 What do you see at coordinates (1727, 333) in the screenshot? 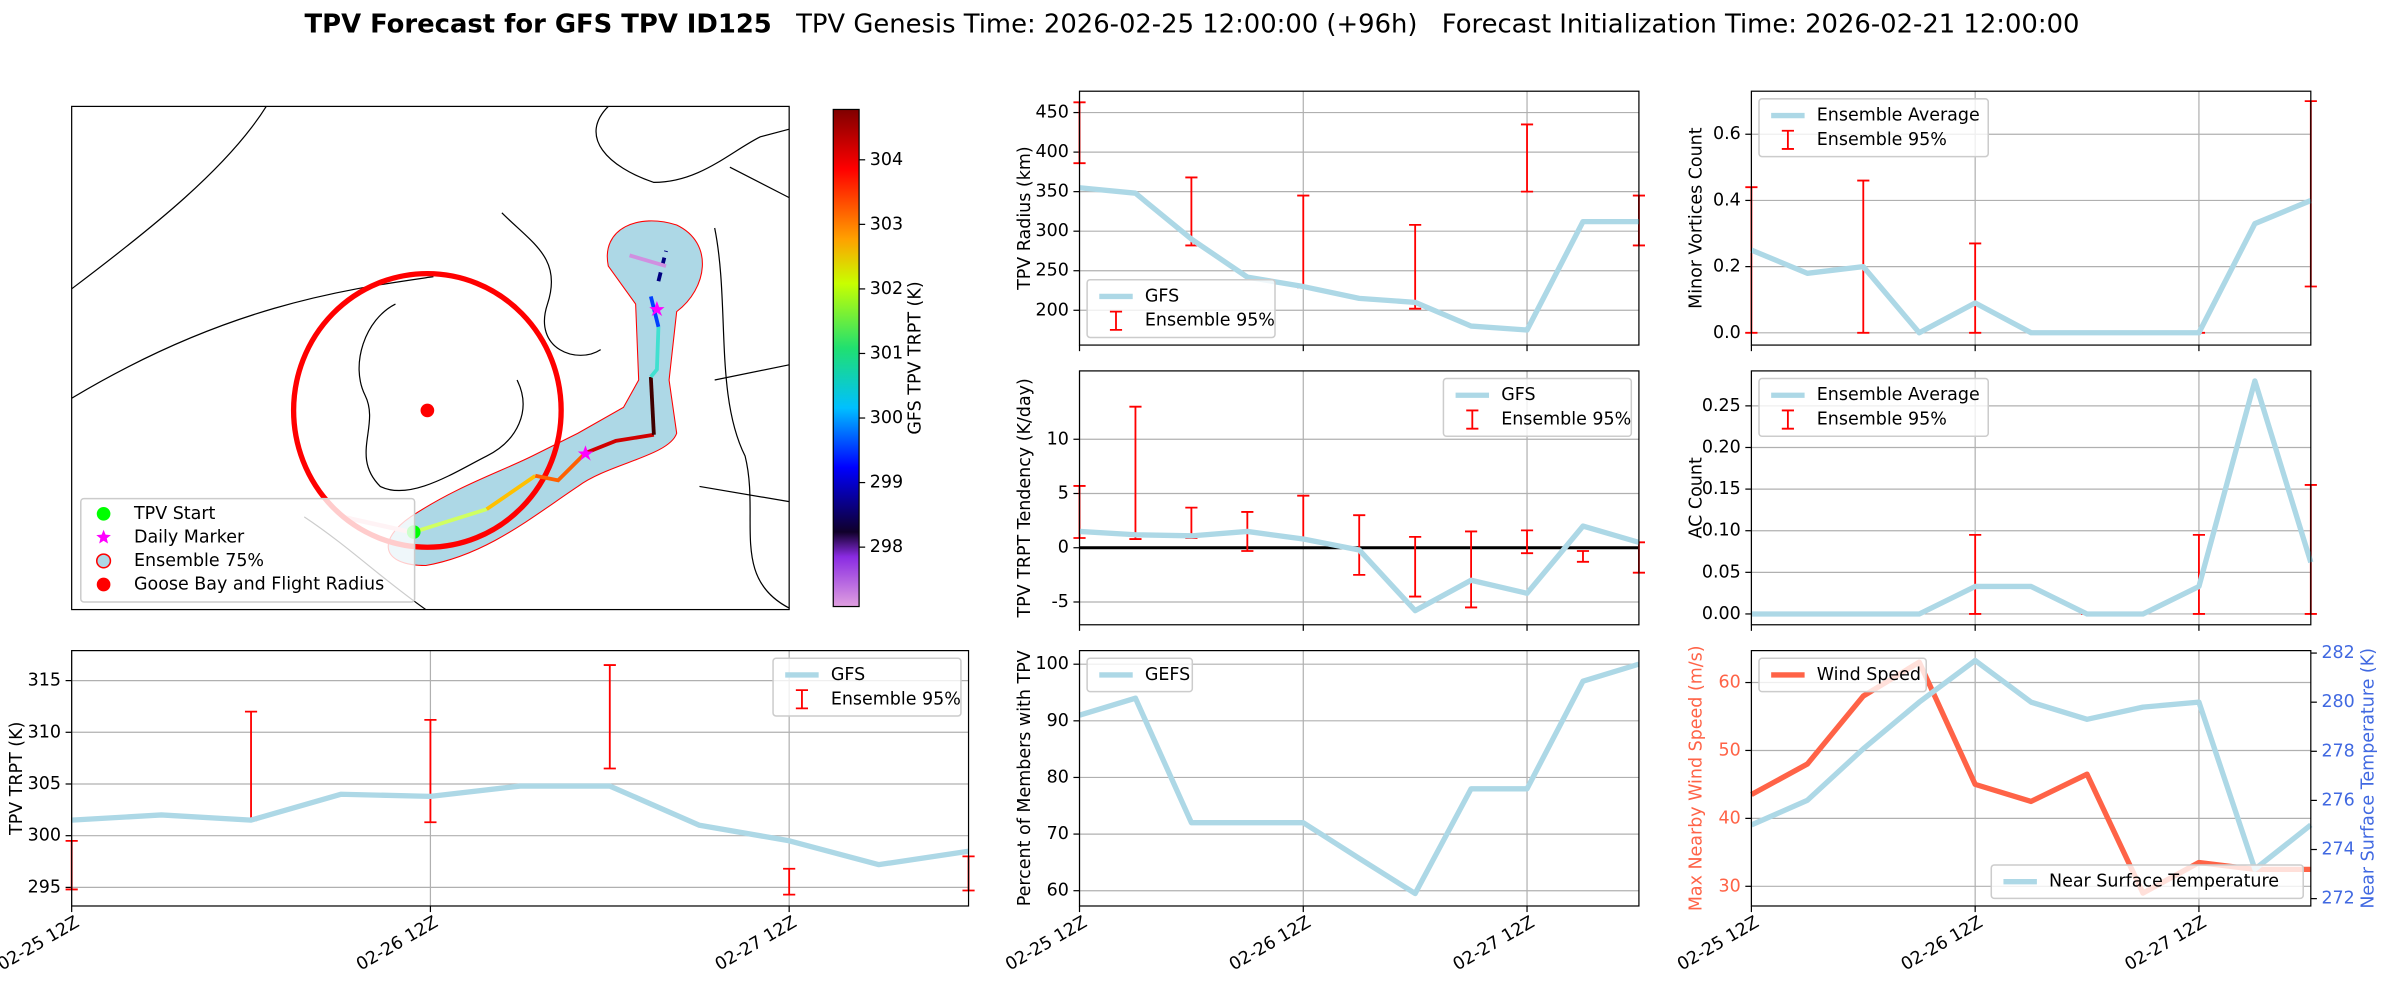
I see `y-tick-label: 0.0` at bounding box center [1727, 333].